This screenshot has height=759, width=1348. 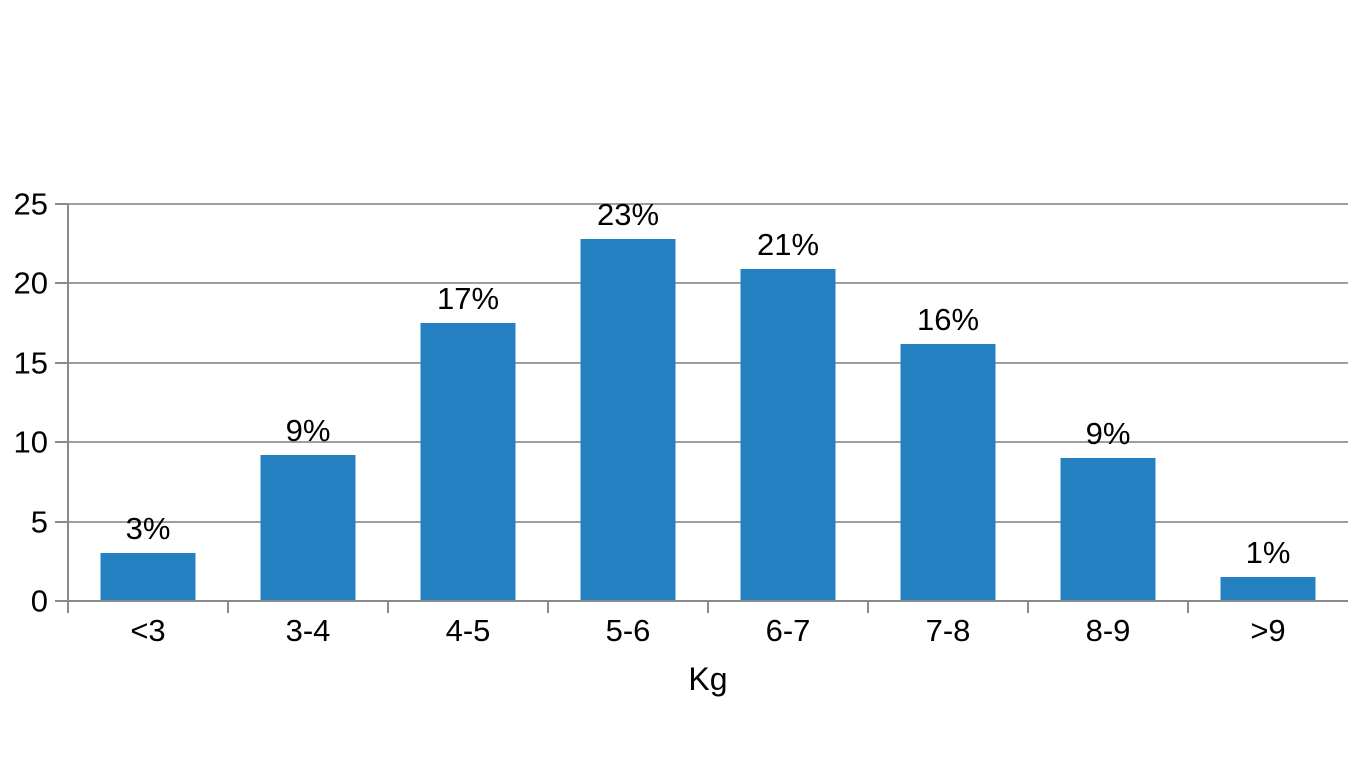 I want to click on x-axis-ticks, so click(x=707, y=607).